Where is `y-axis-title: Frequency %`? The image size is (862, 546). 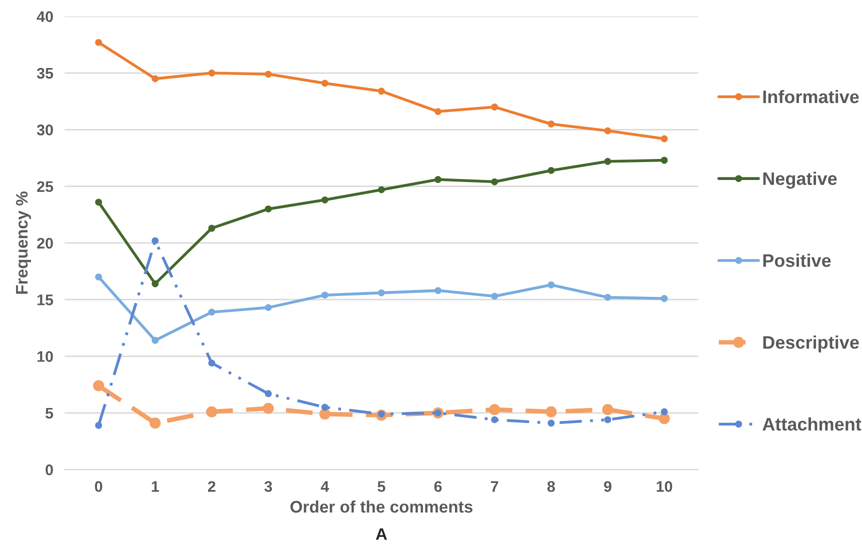
y-axis-title: Frequency % is located at coordinates (23, 243).